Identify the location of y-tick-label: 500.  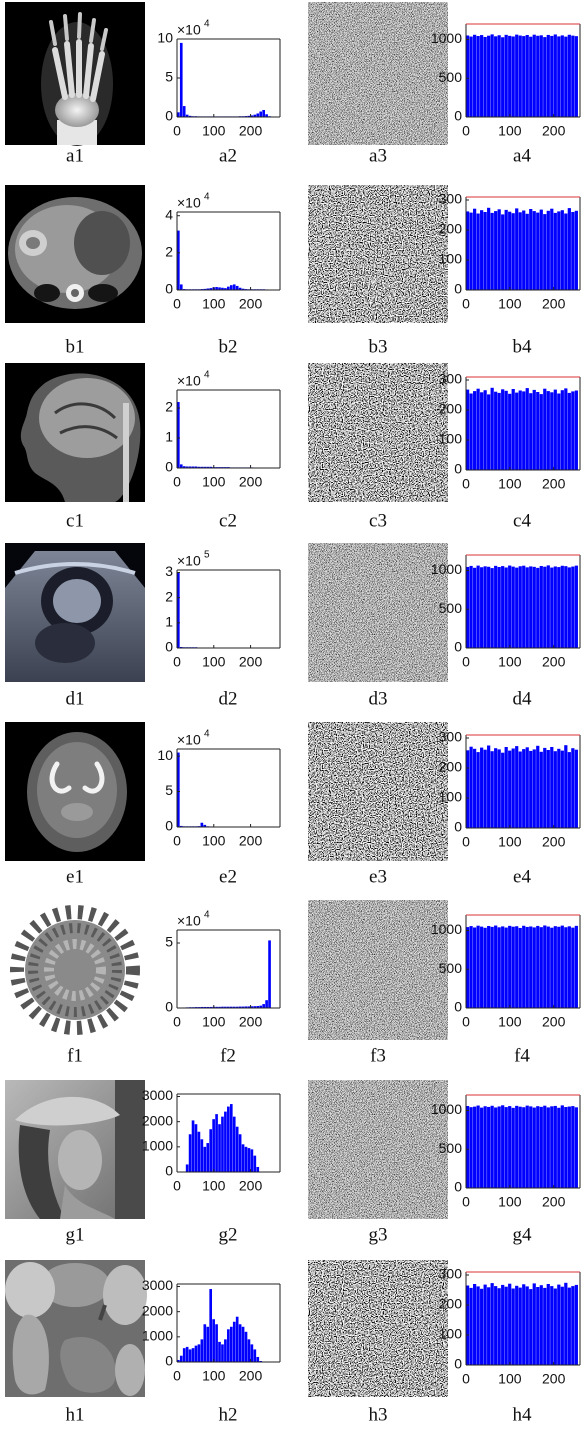
(451, 1148).